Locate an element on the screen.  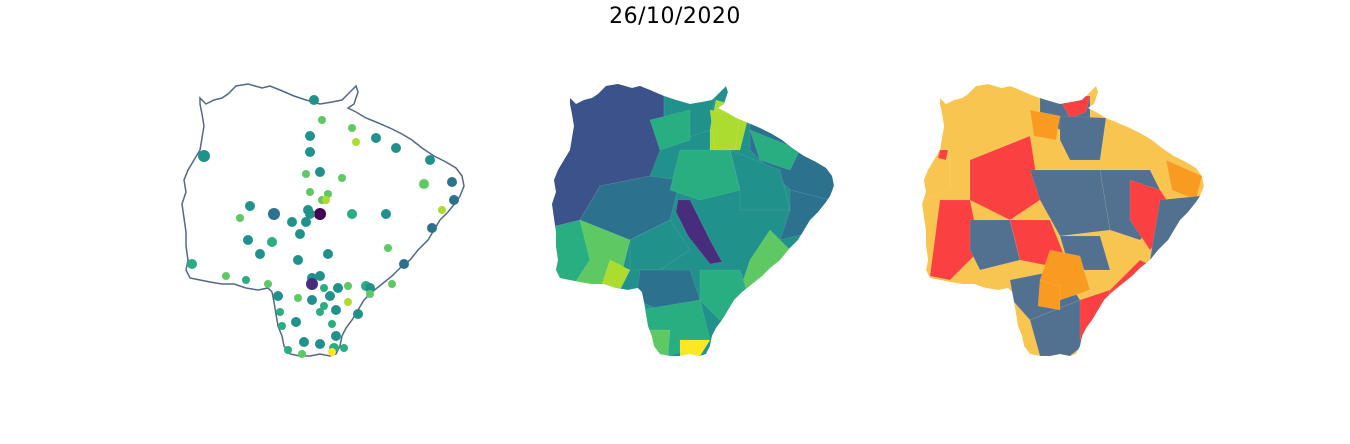
points-map is located at coordinates (323, 220).